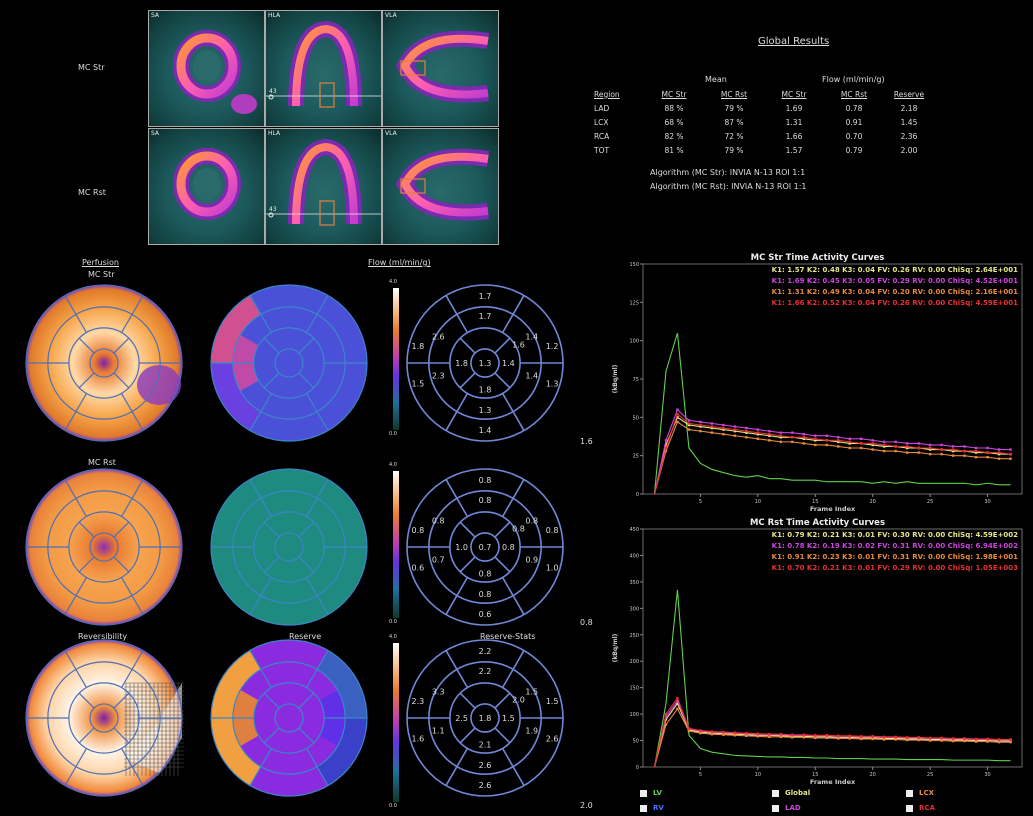 This screenshot has width=1033, height=816. I want to click on scan-image, so click(215, 72).